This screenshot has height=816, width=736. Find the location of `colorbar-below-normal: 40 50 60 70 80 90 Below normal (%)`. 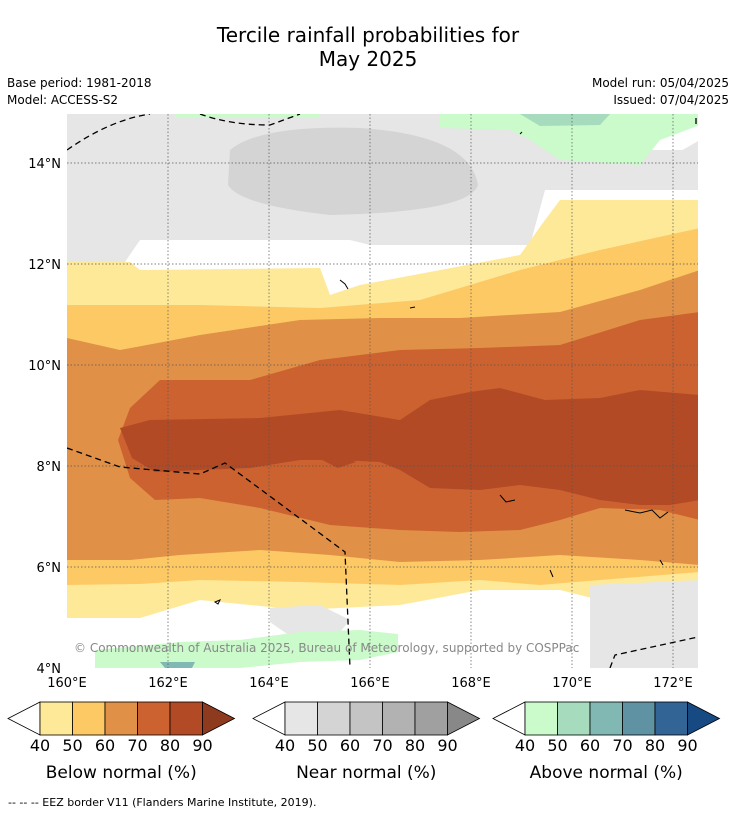

colorbar-below-normal: 40 50 60 70 80 90 Below normal (%) is located at coordinates (121, 742).